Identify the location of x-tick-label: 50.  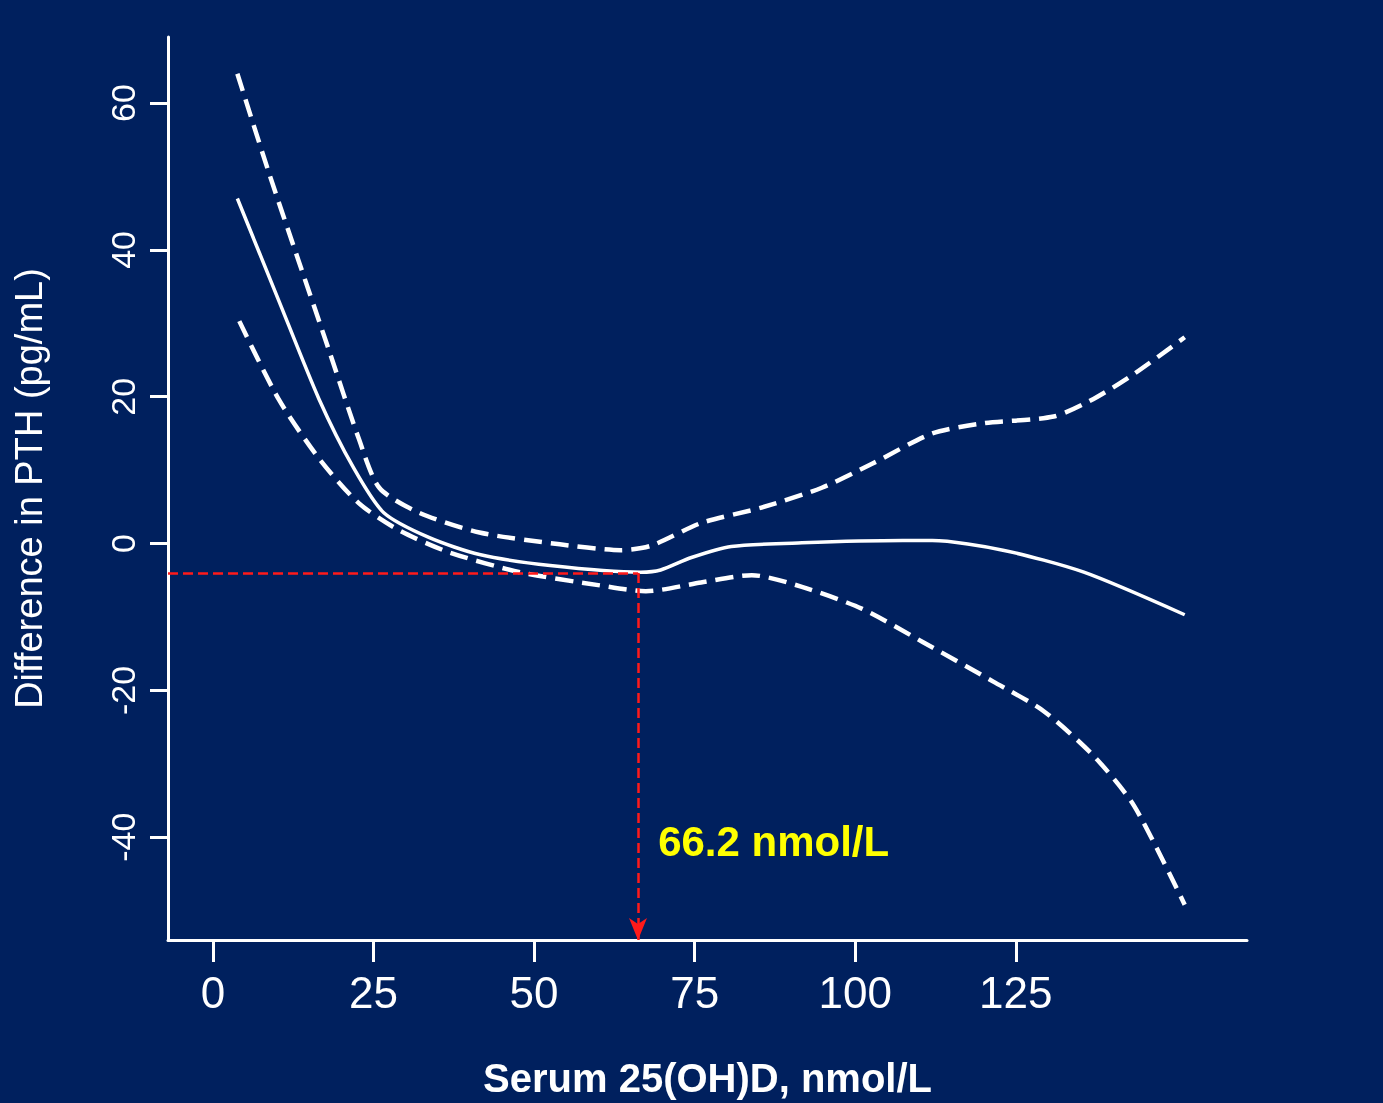
(534, 992).